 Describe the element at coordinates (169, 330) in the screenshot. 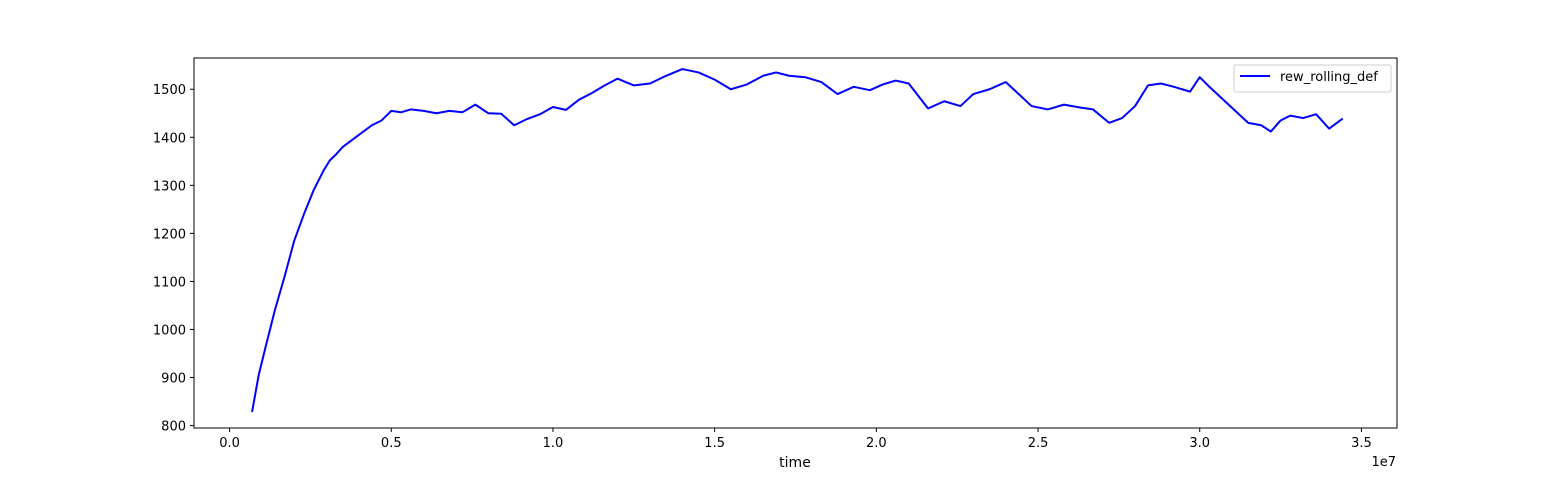

I see `y-tick-label: 1000` at that location.